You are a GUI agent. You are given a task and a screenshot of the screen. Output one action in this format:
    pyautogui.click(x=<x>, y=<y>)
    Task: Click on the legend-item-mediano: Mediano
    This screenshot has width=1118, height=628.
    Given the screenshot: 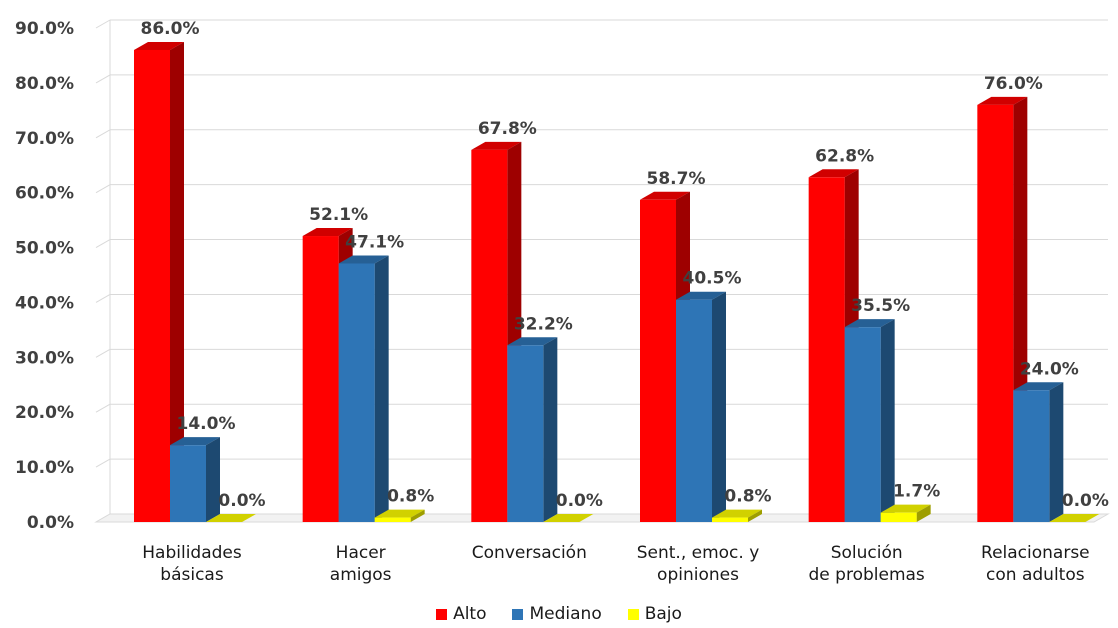 What is the action you would take?
    pyautogui.click(x=557, y=614)
    